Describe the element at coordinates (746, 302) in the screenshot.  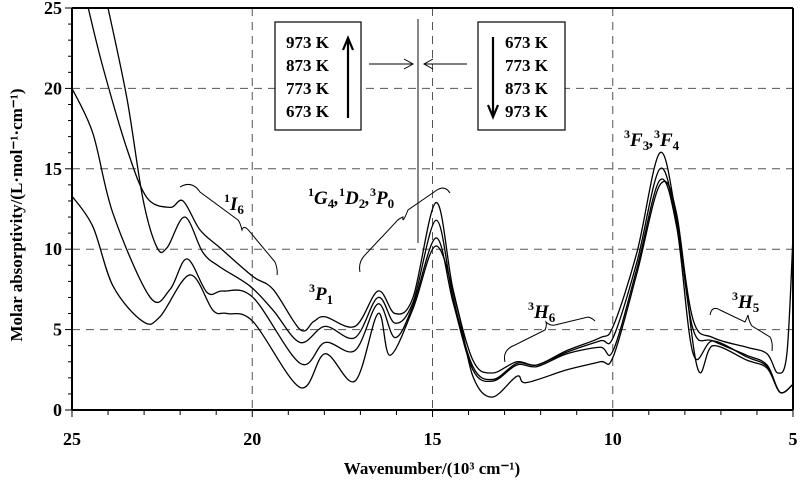
I see `annotation-3H5: 3H5` at that location.